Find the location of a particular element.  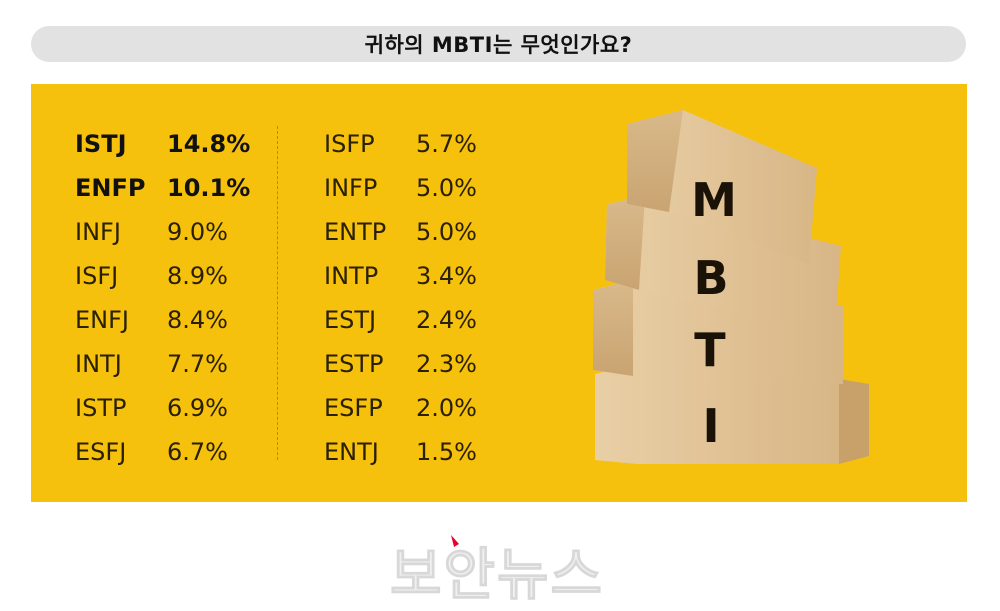

mbti-type-label: ESTJ is located at coordinates (350, 320).